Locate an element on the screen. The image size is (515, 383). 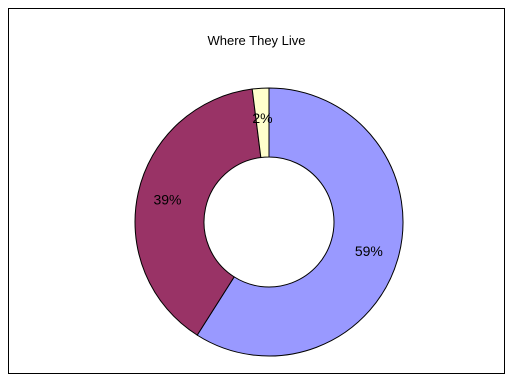
slice-label-0: 59% is located at coordinates (369, 251).